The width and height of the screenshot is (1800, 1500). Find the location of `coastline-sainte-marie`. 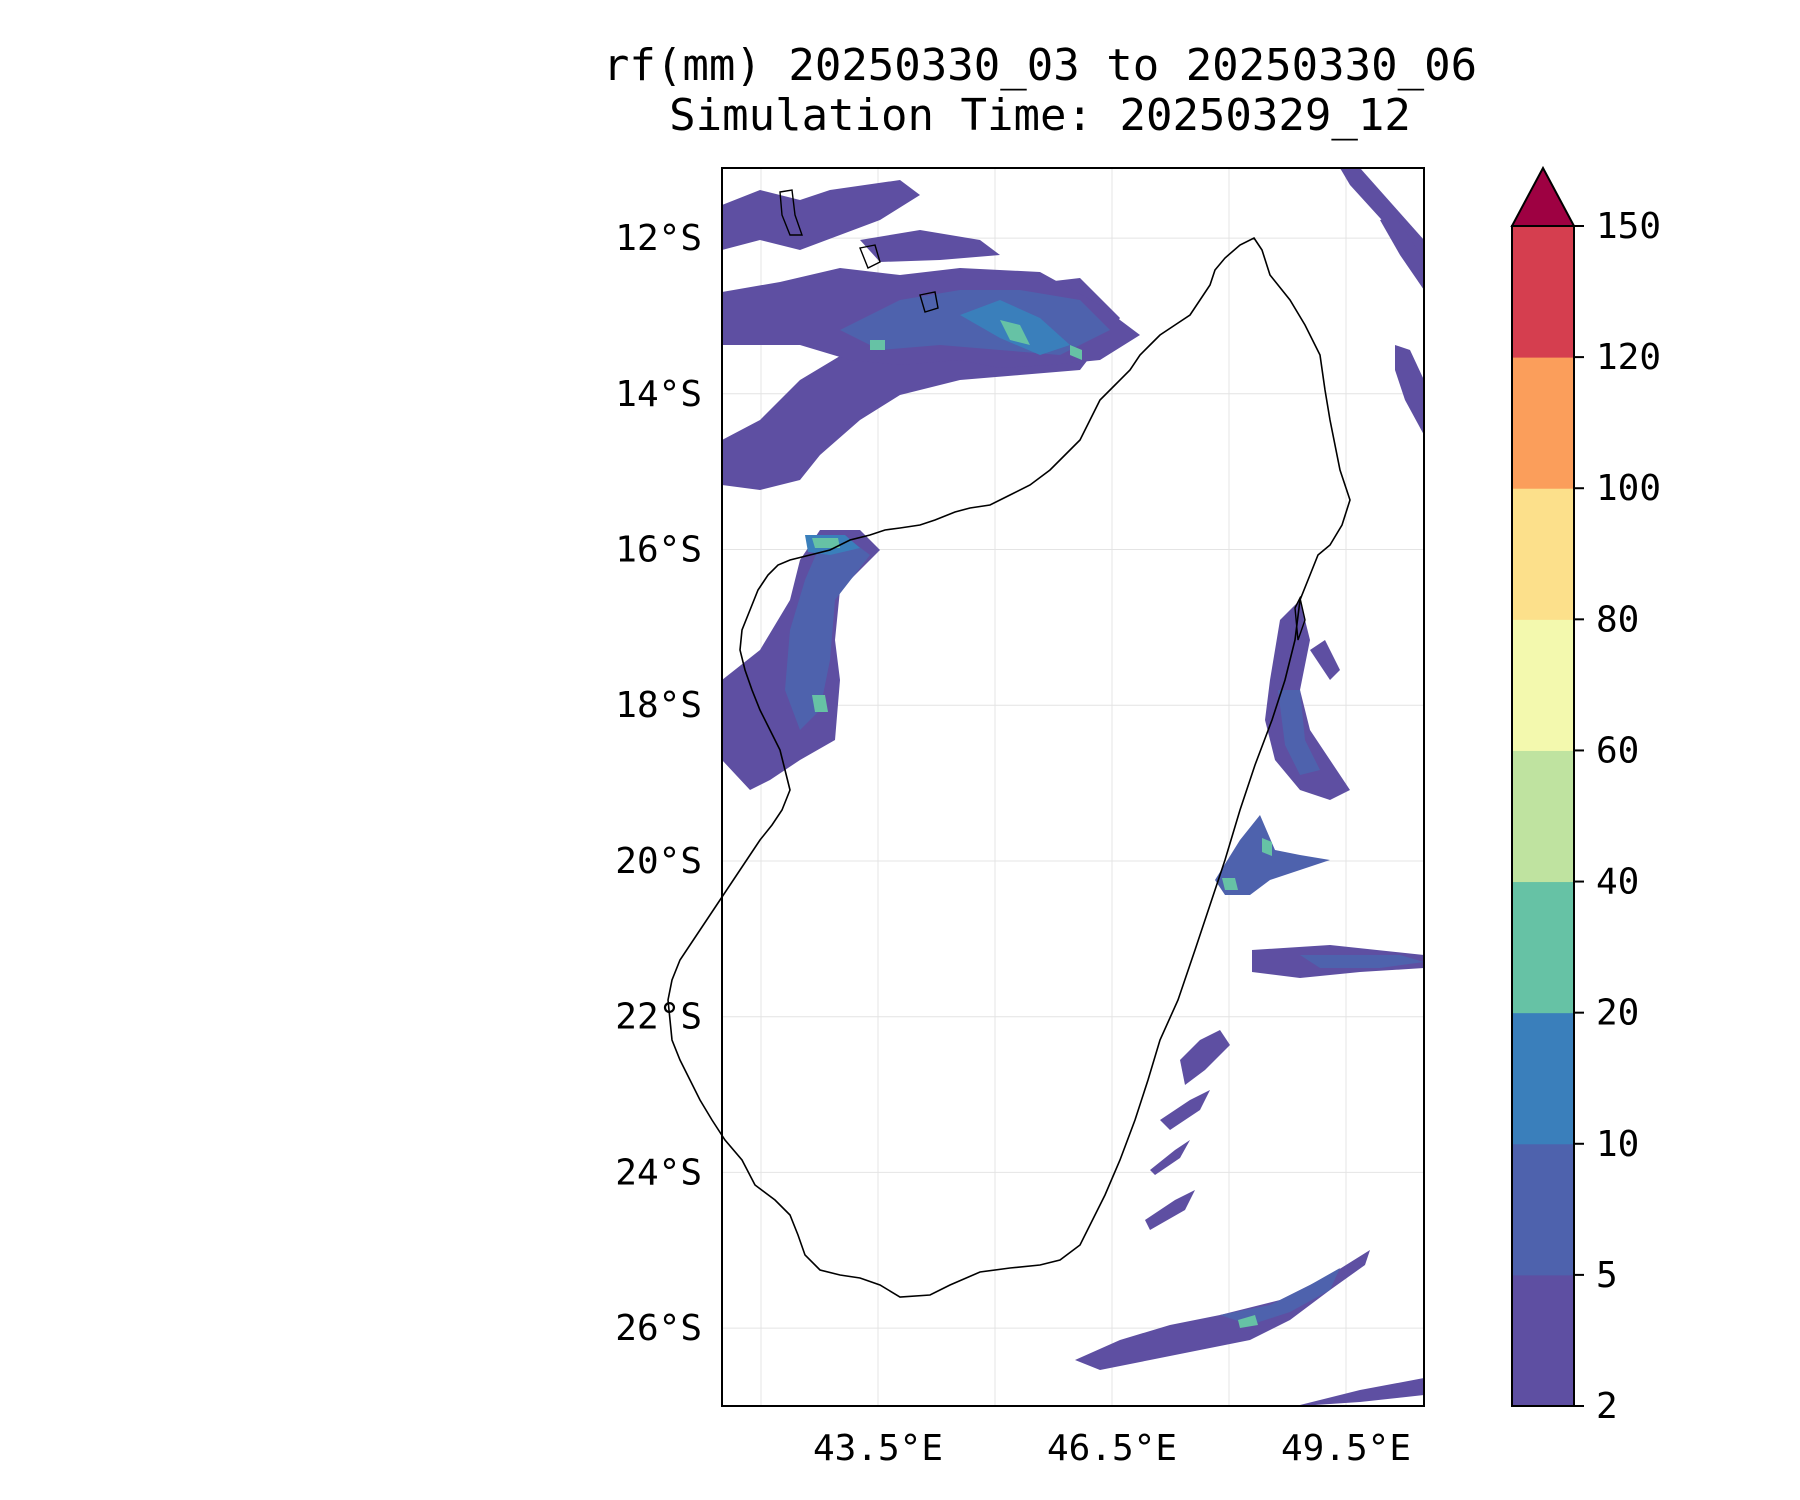

coastline-sainte-marie is located at coordinates (1300, 618).